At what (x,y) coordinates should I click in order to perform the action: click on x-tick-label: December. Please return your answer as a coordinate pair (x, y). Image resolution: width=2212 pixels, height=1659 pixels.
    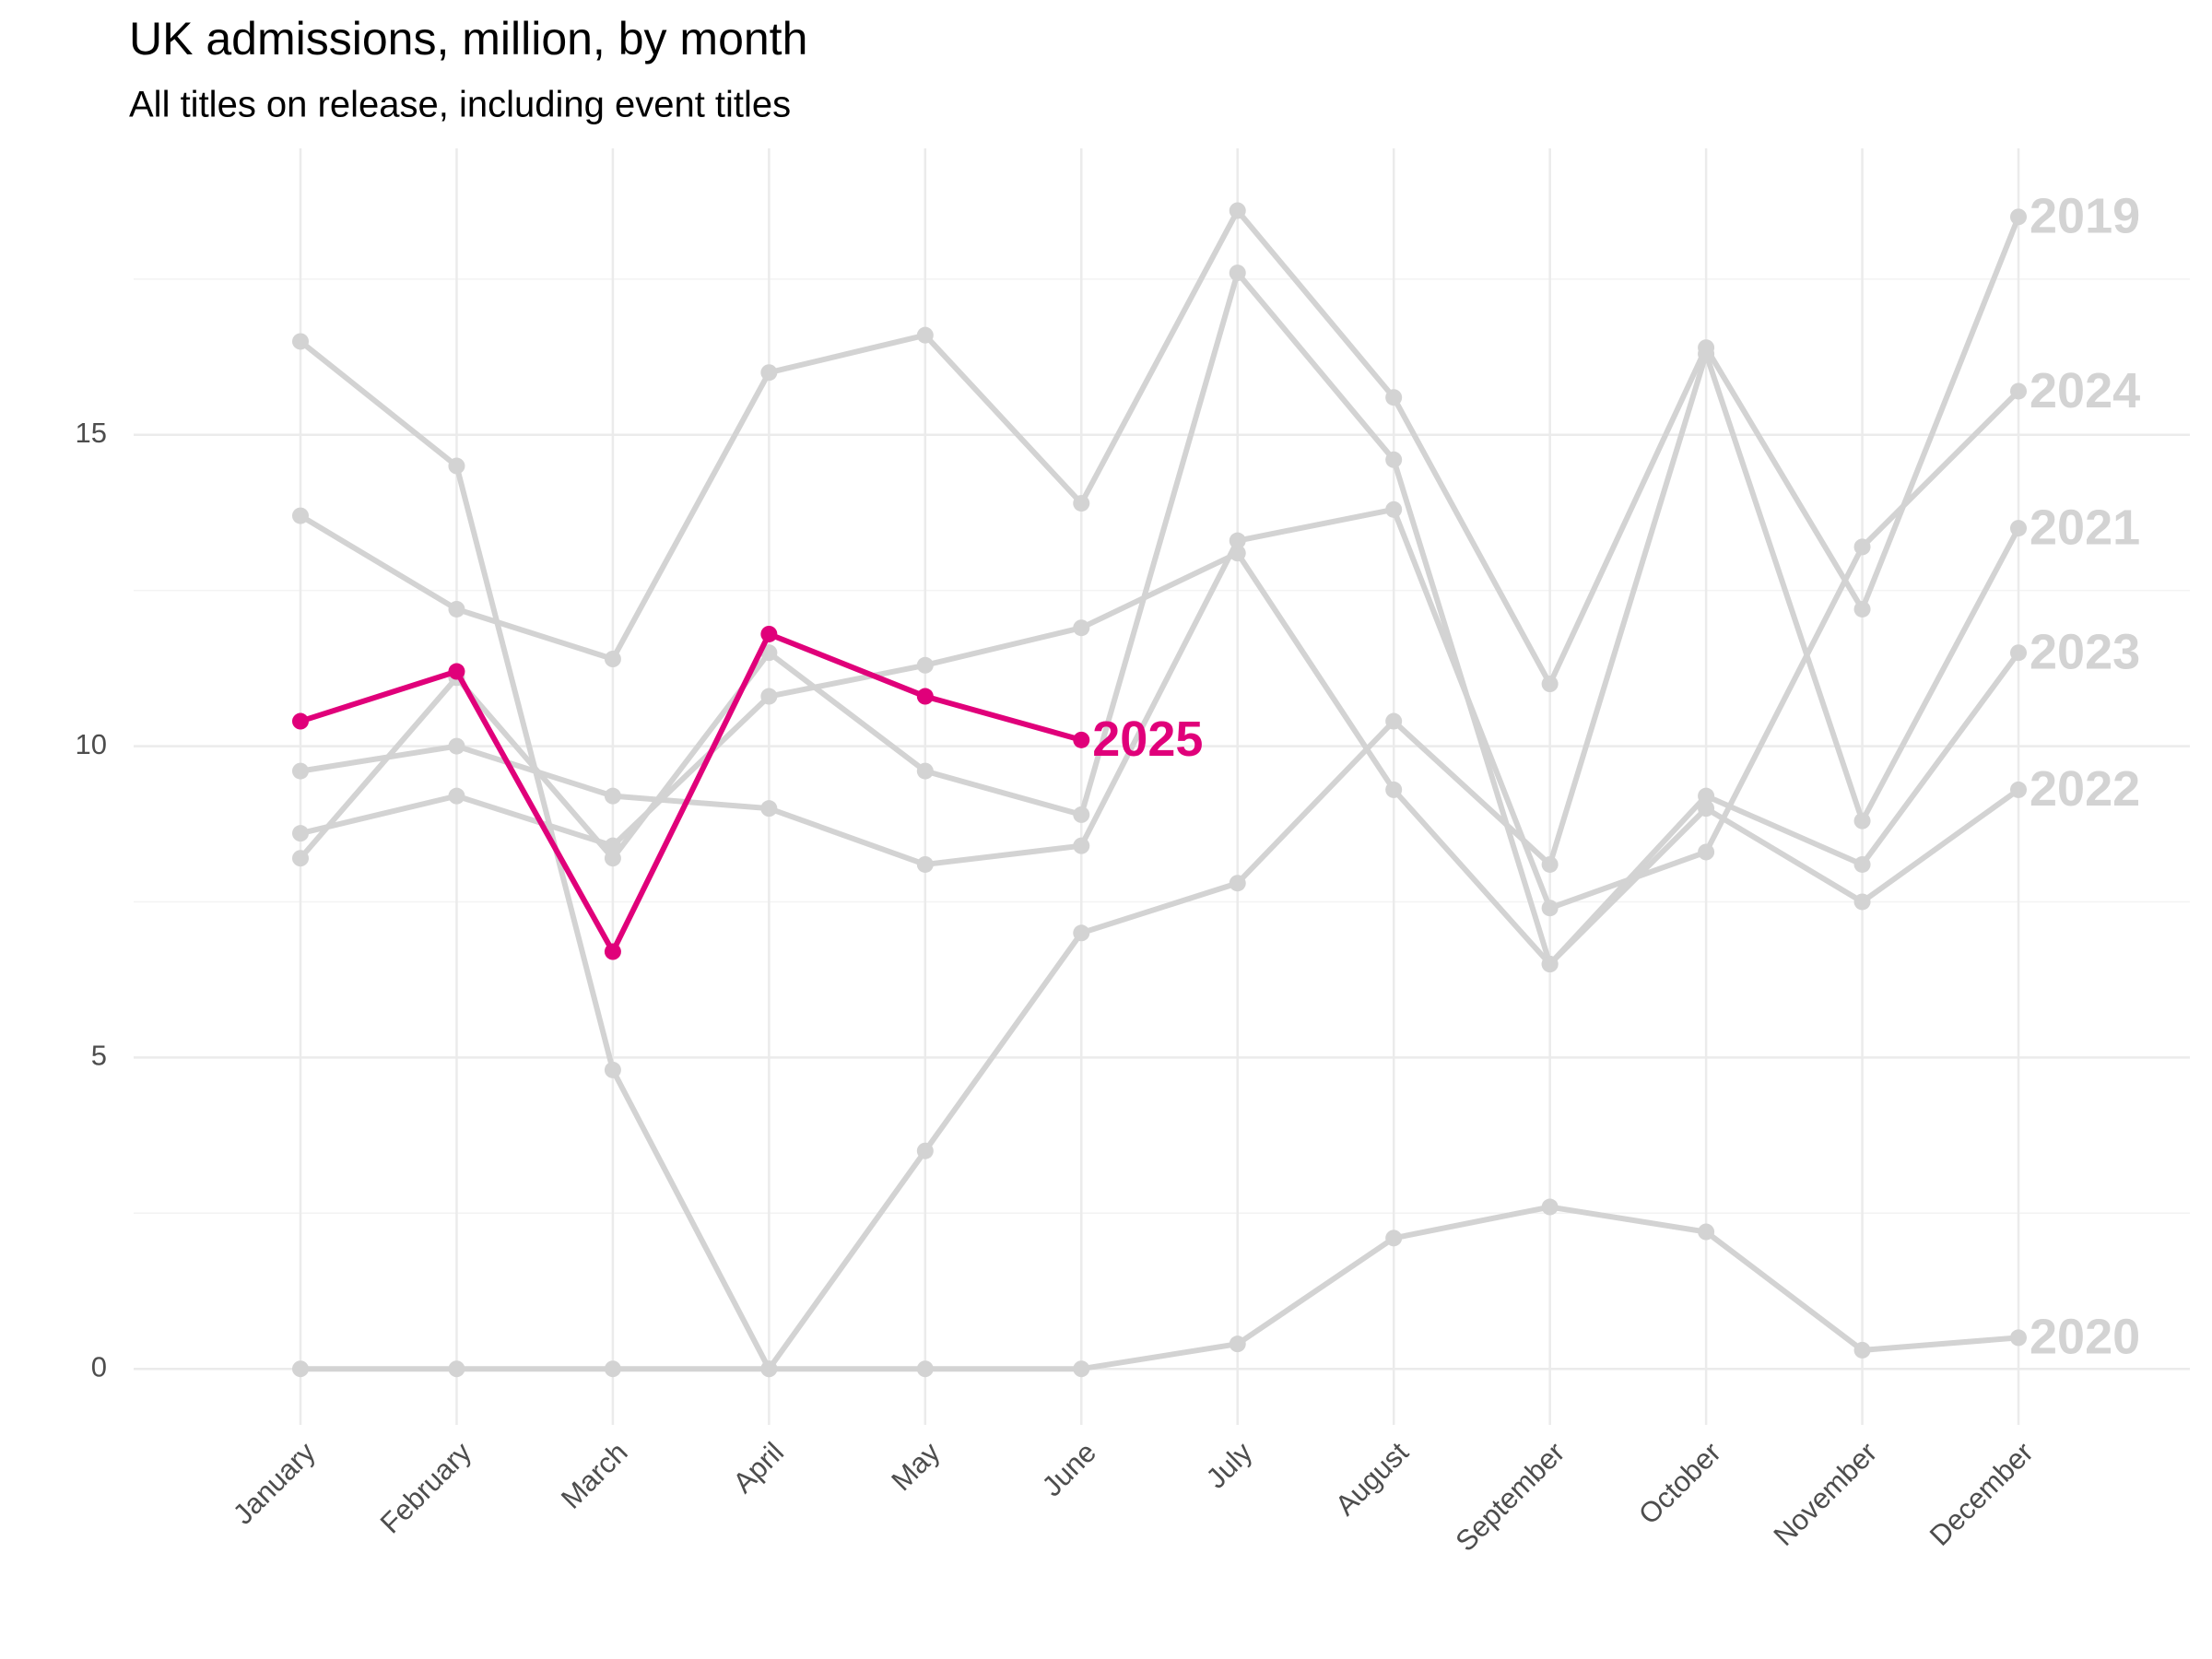
    Looking at the image, I should click on (1982, 1494).